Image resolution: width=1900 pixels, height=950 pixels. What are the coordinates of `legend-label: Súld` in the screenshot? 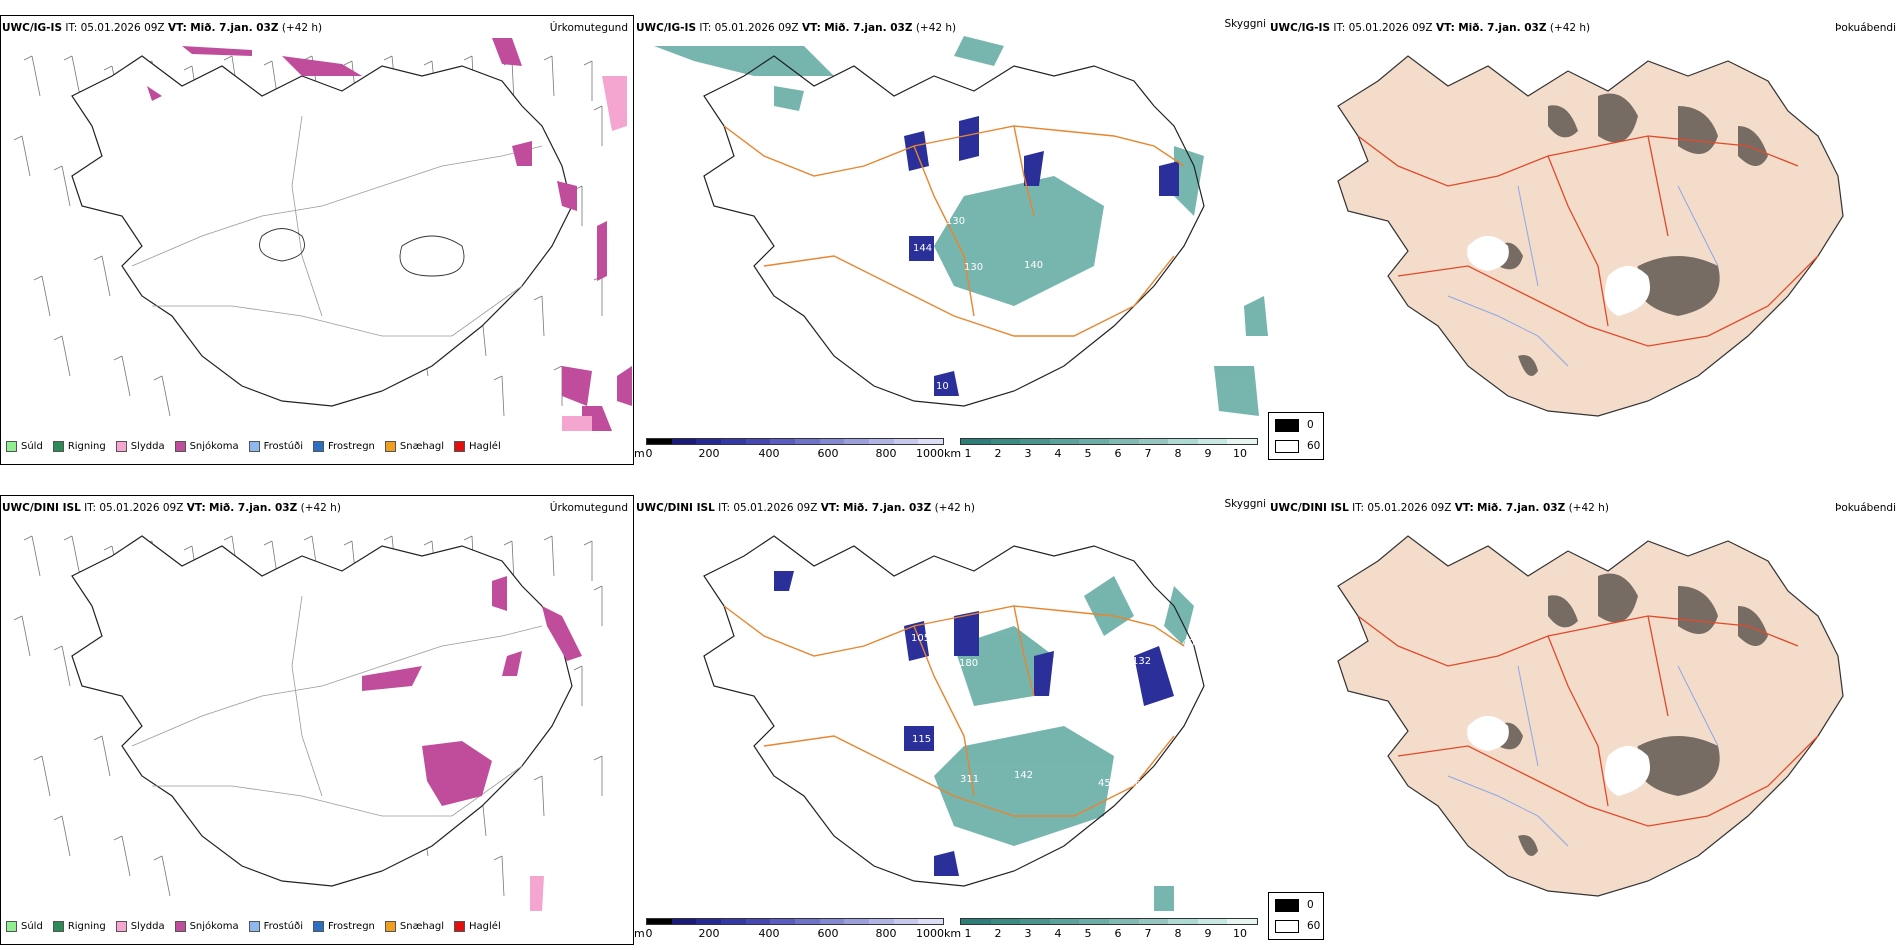 It's located at (32, 926).